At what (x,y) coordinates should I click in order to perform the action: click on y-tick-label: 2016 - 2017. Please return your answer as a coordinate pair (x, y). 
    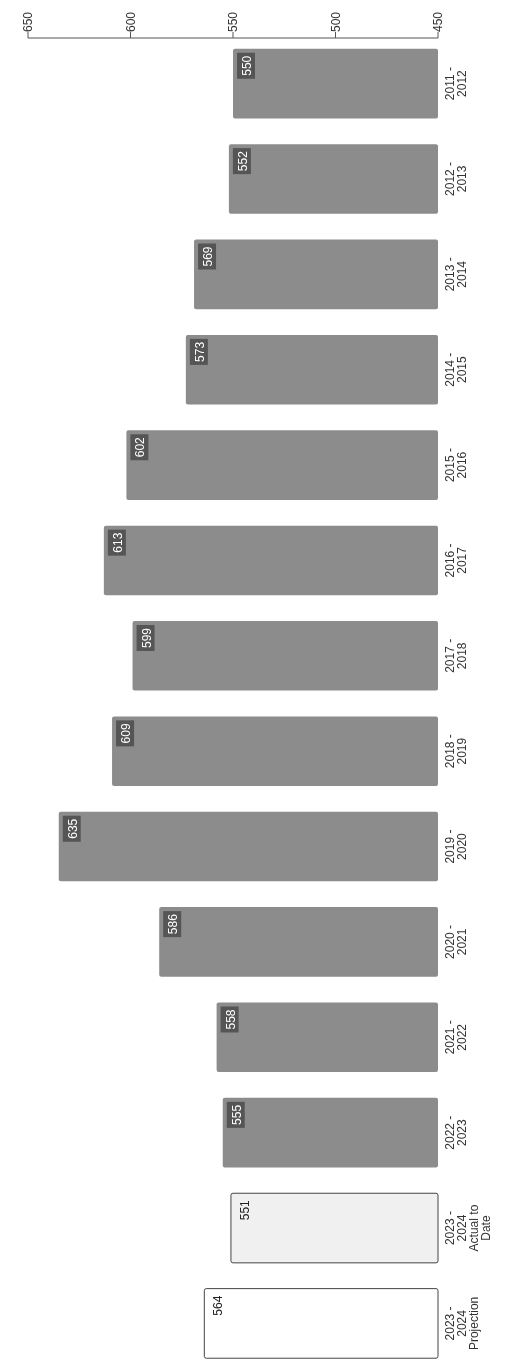
    Looking at the image, I should click on (456, 560).